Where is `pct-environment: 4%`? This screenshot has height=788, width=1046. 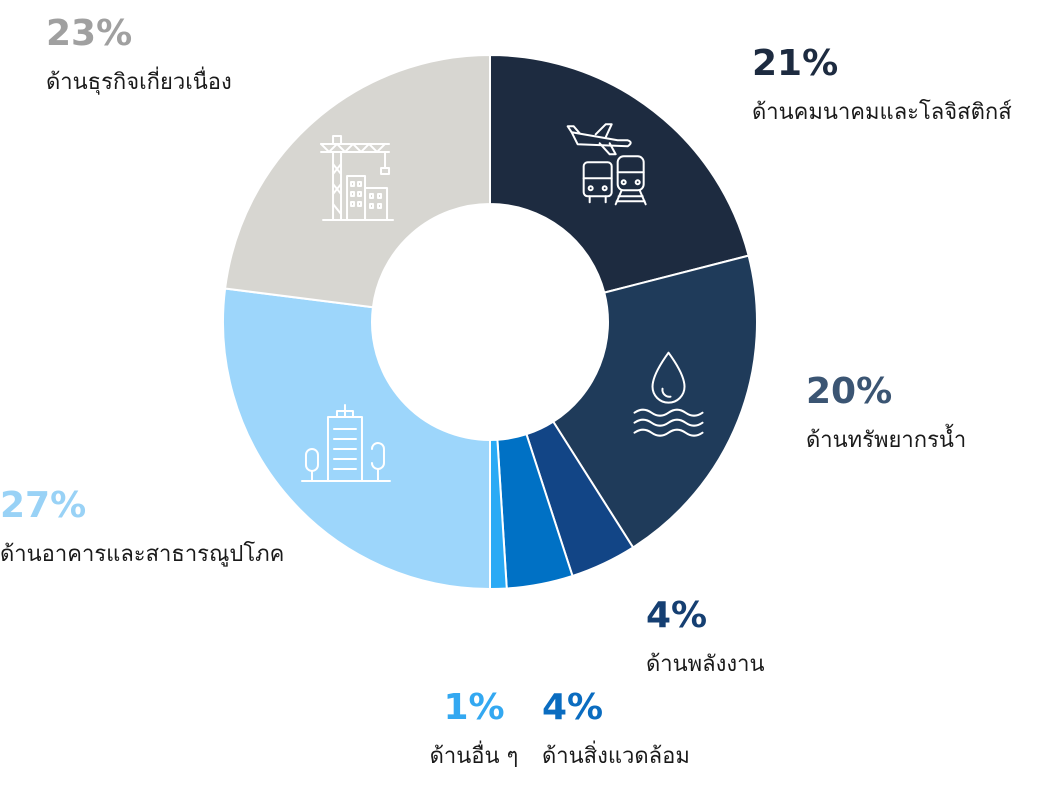 pct-environment: 4% is located at coordinates (573, 707).